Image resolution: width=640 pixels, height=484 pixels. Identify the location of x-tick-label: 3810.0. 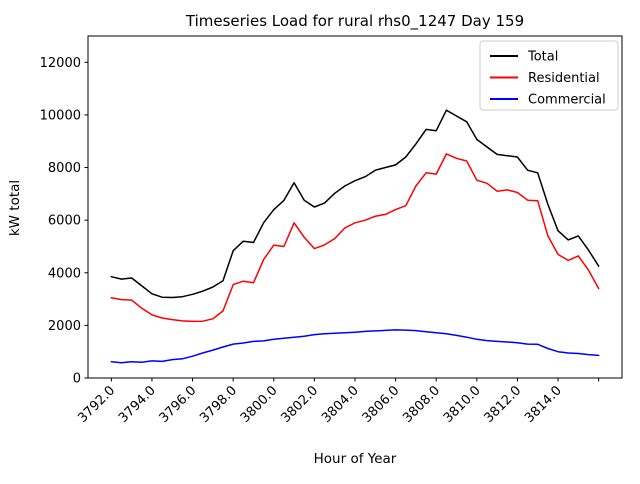
(462, 404).